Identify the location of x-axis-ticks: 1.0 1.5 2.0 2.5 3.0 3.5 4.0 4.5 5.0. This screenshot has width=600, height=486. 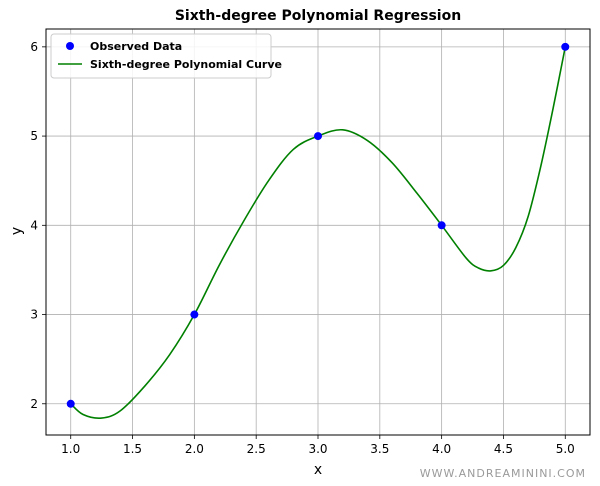
(318, 445).